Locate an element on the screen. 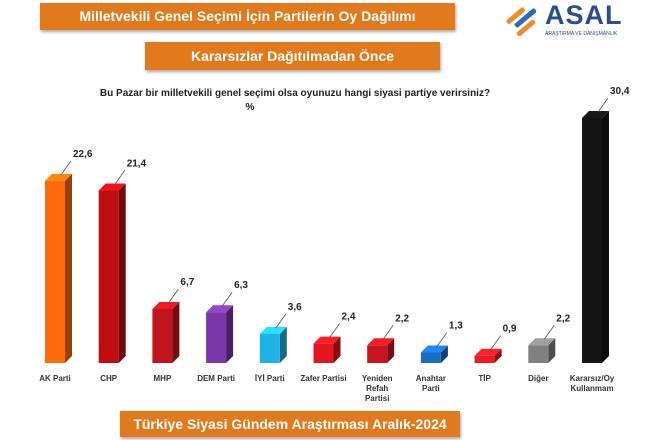 The image size is (652, 440). value-label: 0,9 is located at coordinates (510, 329).